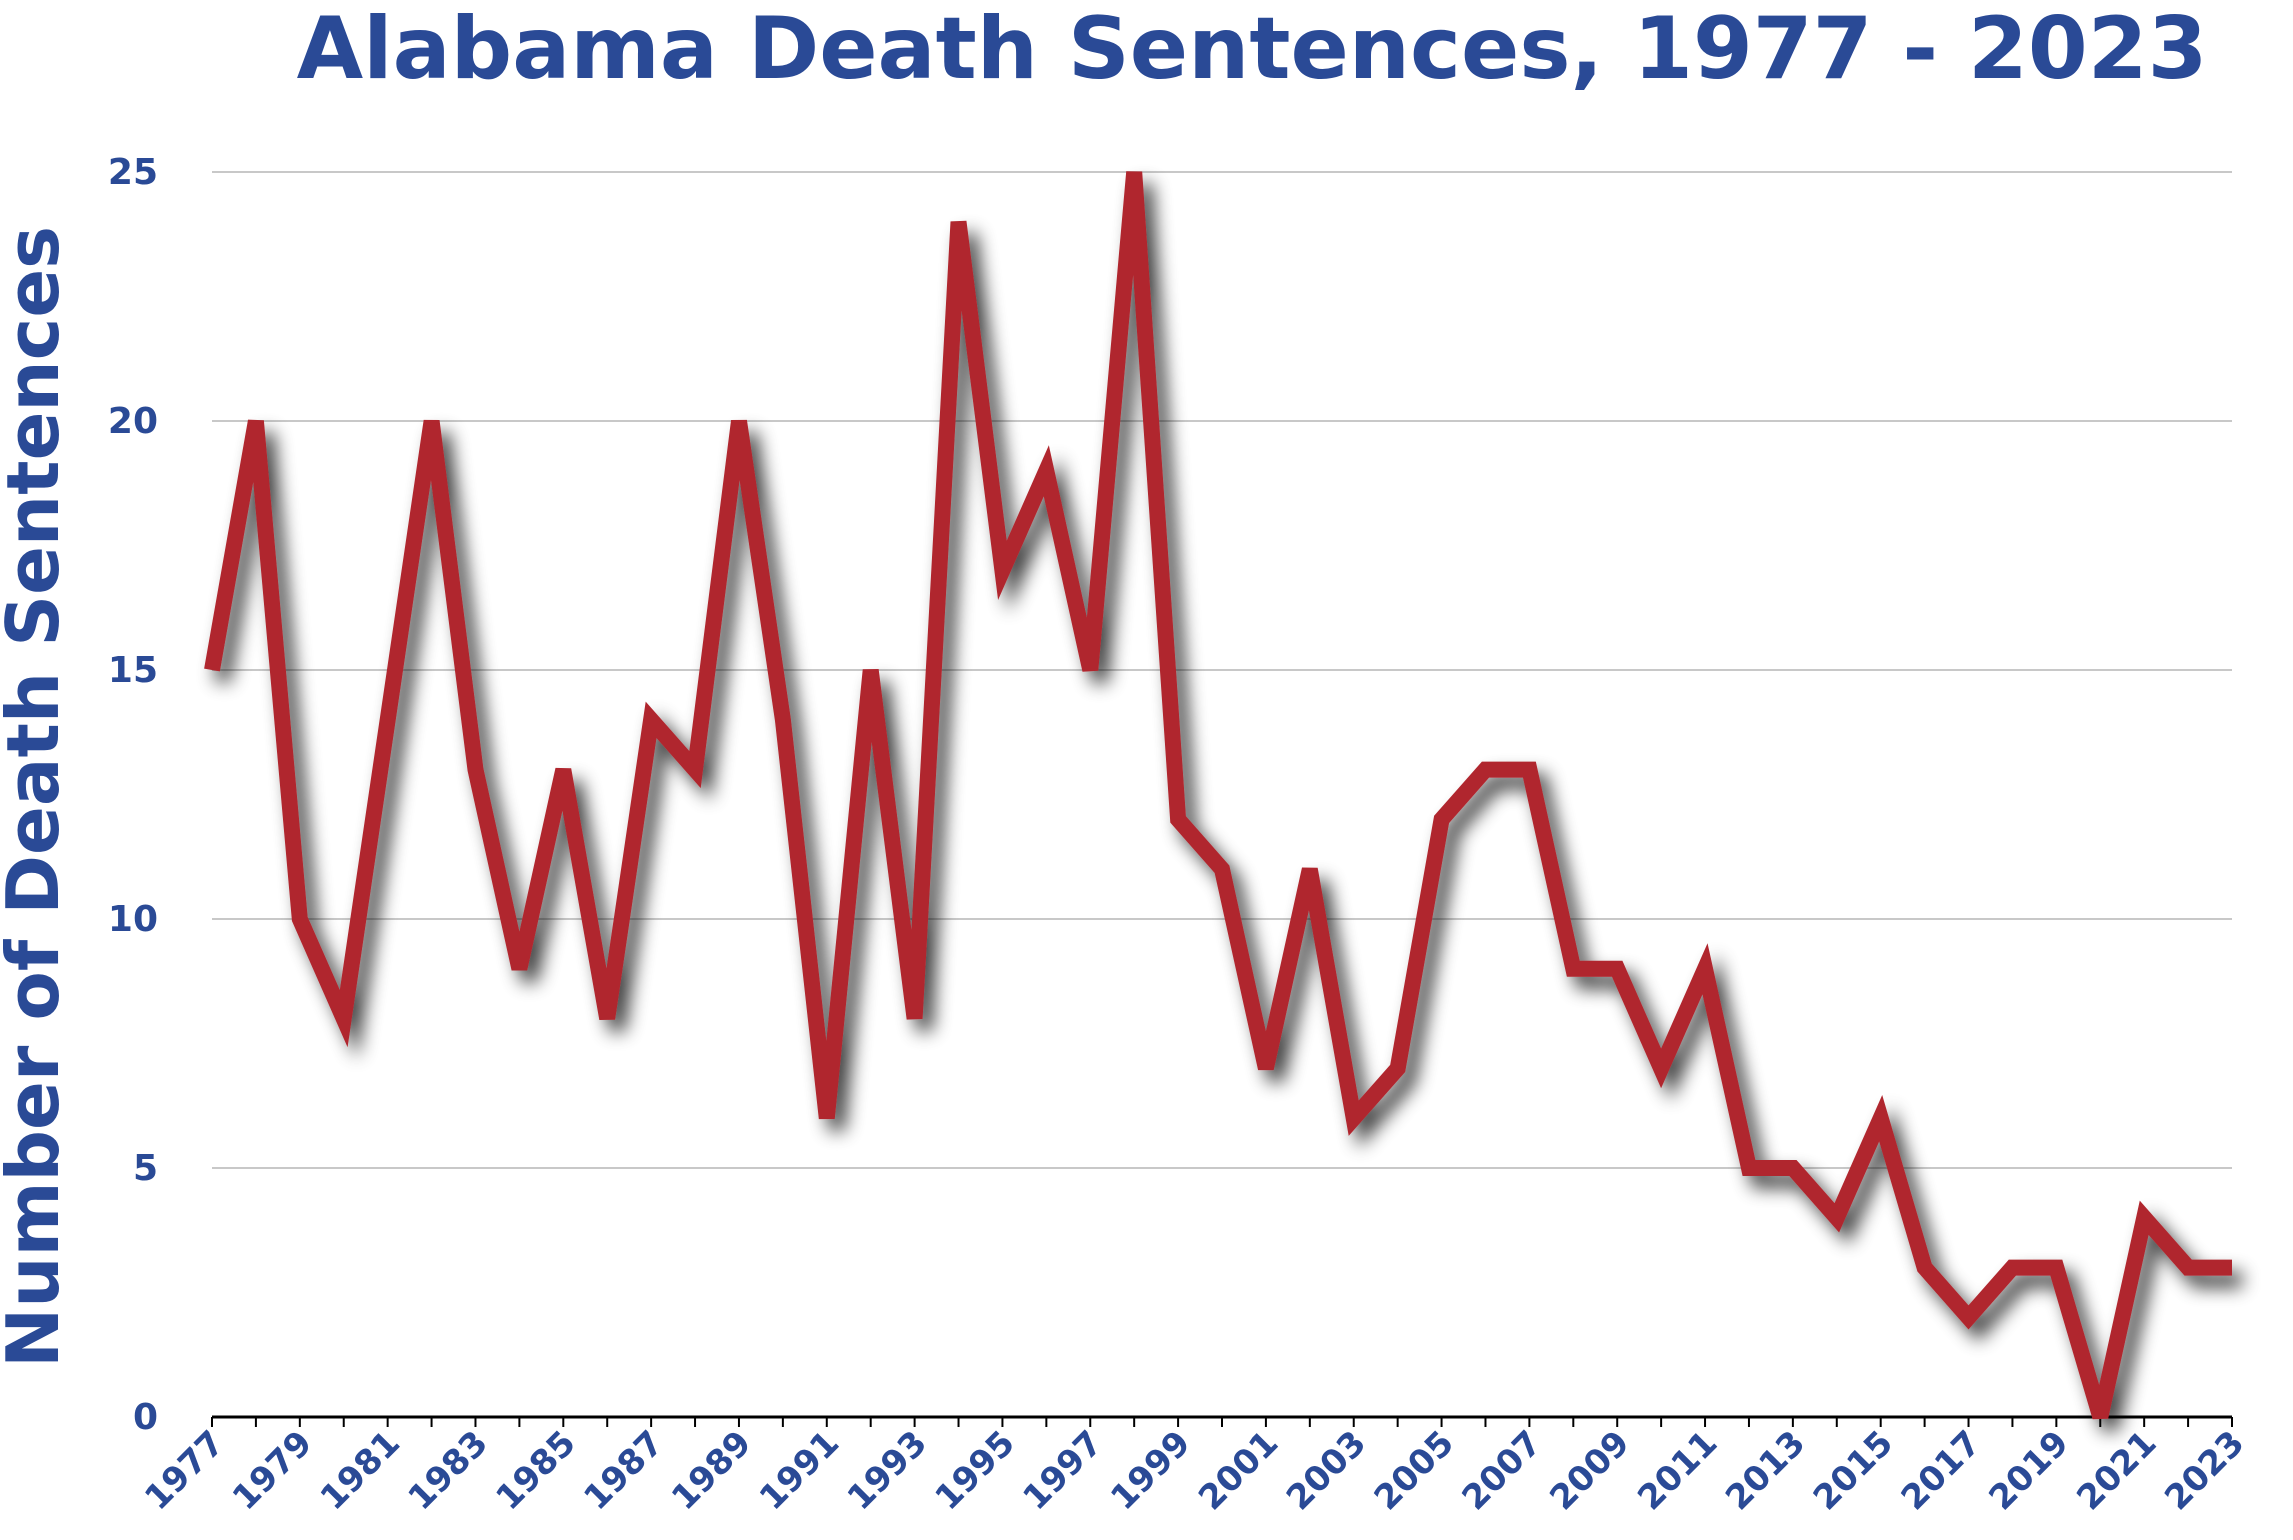 Image resolution: width=2293 pixels, height=1540 pixels. What do you see at coordinates (2204, 1470) in the screenshot?
I see `x-tick-label: 2023` at bounding box center [2204, 1470].